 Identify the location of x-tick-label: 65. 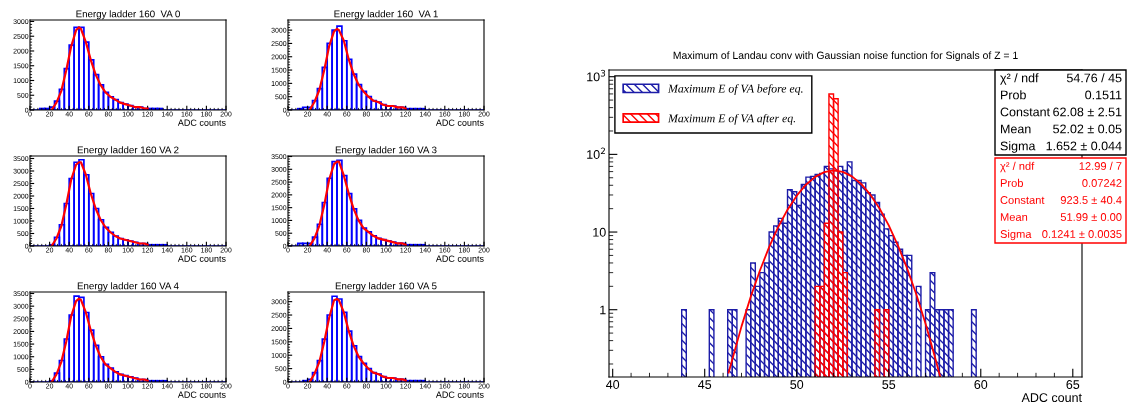
(1073, 384).